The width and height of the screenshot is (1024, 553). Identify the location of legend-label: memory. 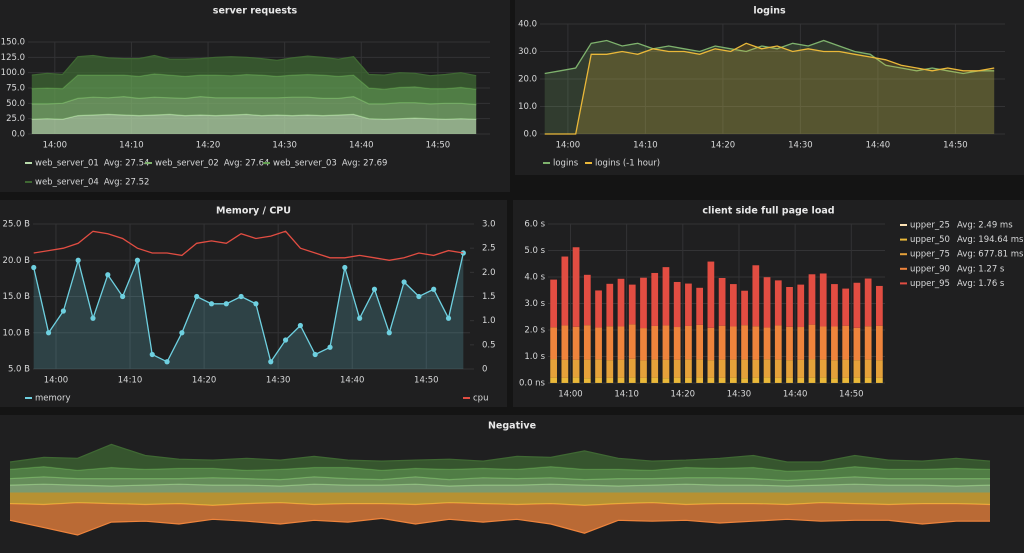
(53, 399).